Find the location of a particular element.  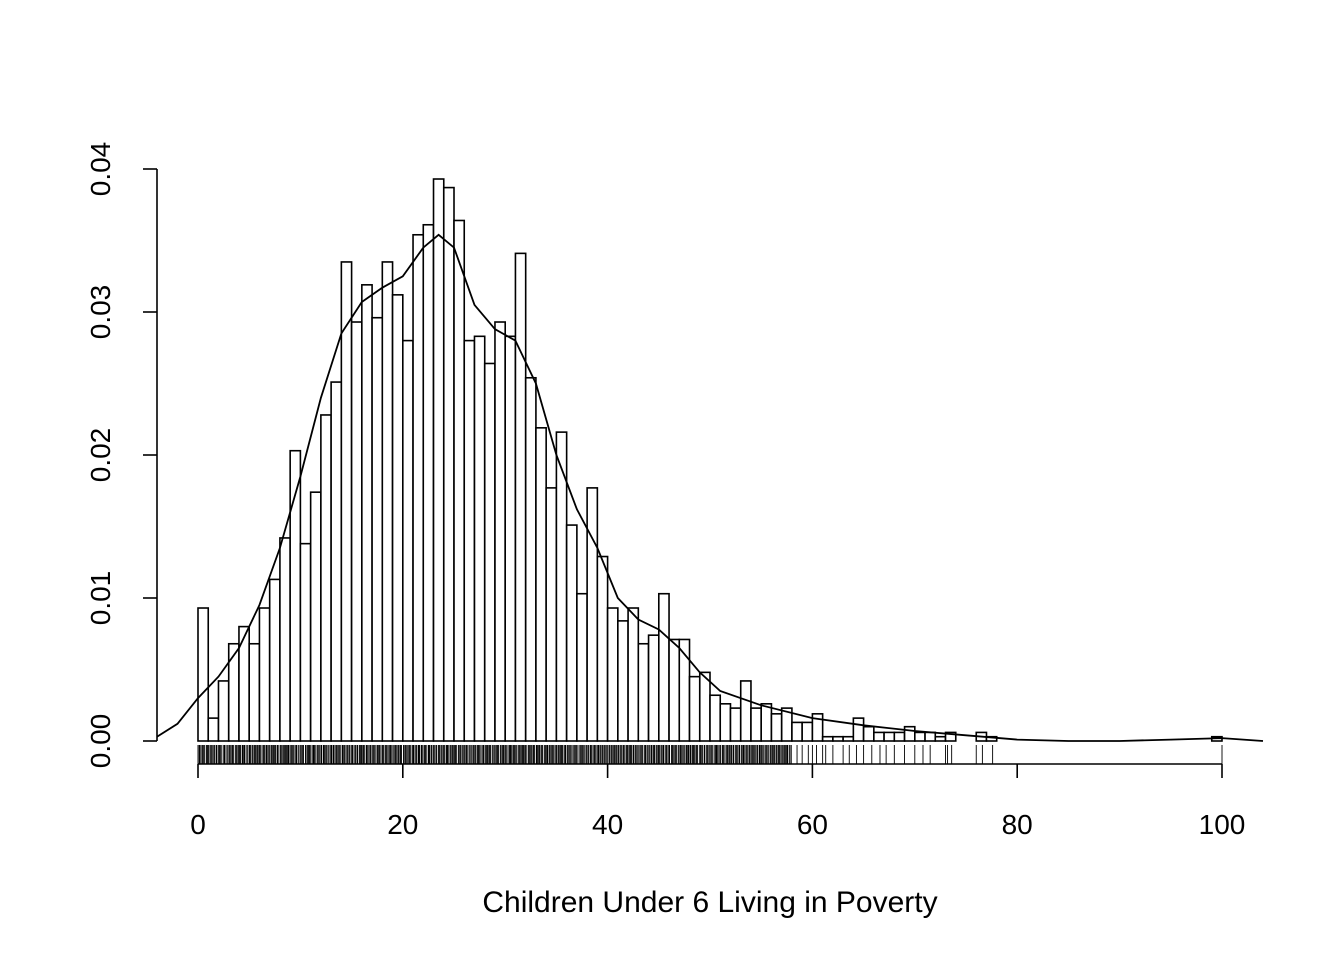

x-tick-label: 0 is located at coordinates (198, 824).